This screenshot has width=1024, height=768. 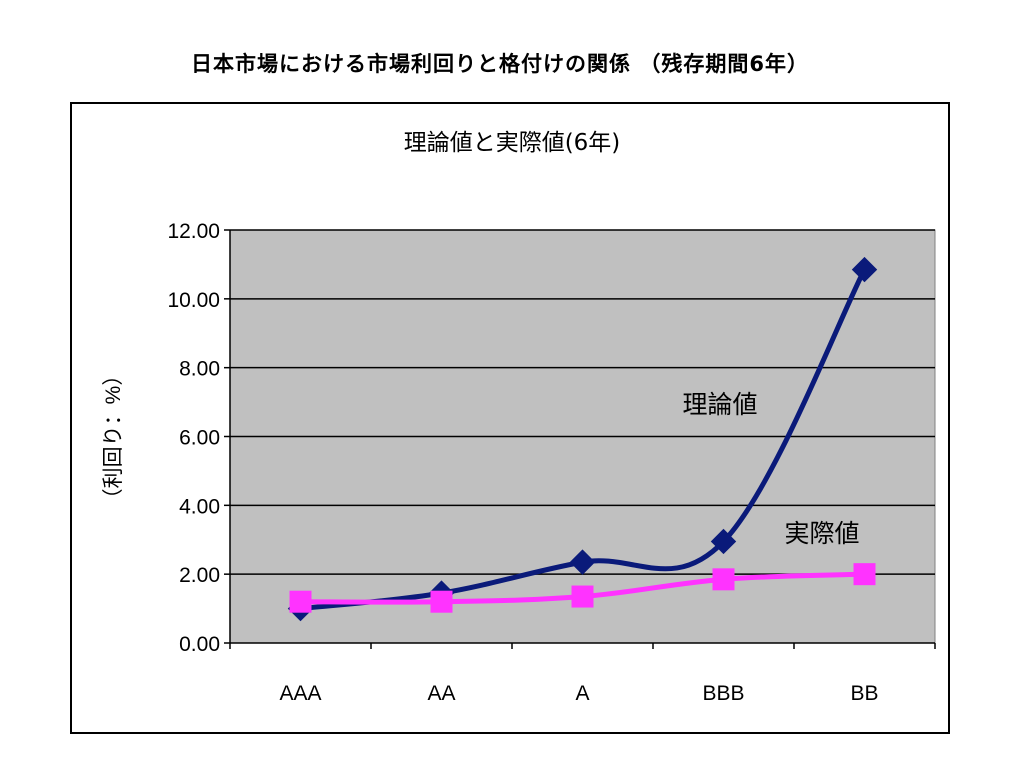 I want to click on y-tick-labels: 0.00 2.00 4.00 6.00 8.00 10.00 12.00, so click(x=193, y=438).